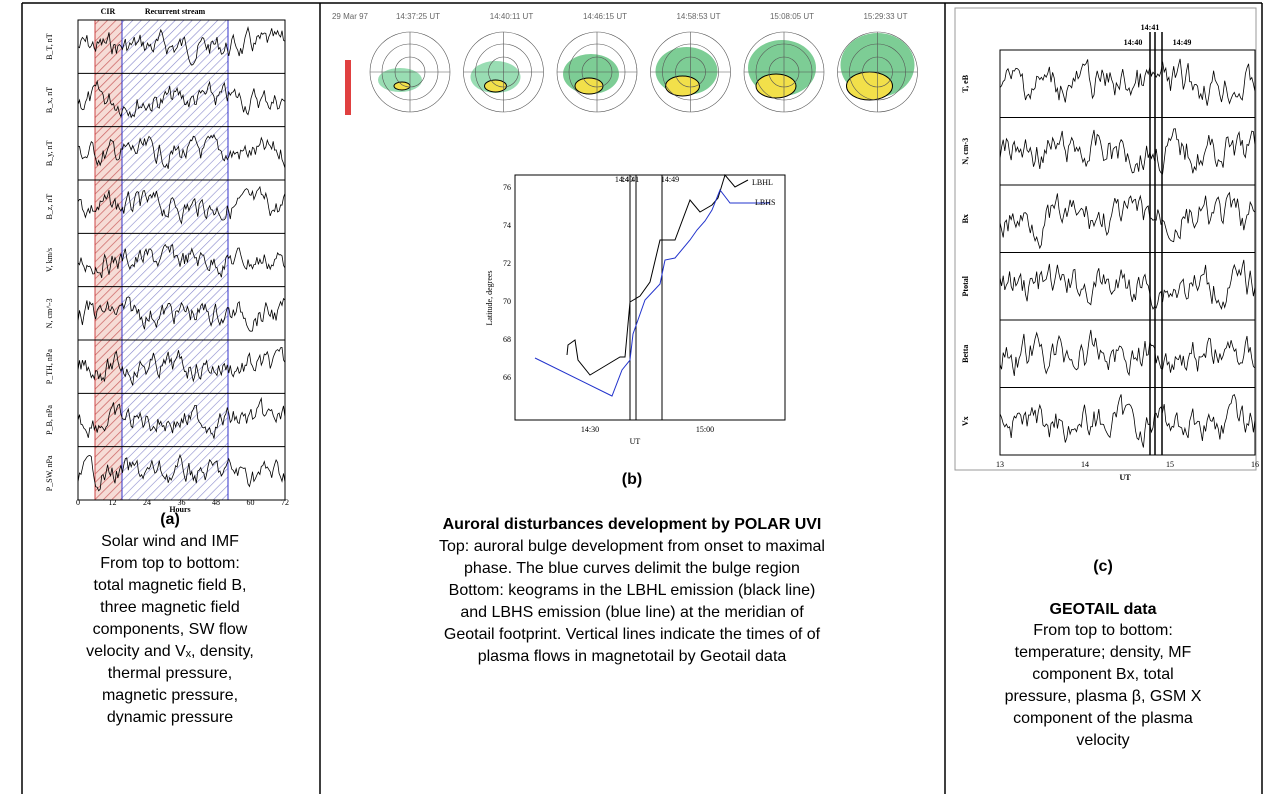 This screenshot has height=794, width=1283. I want to click on x-tick-label: 60, so click(251, 502).